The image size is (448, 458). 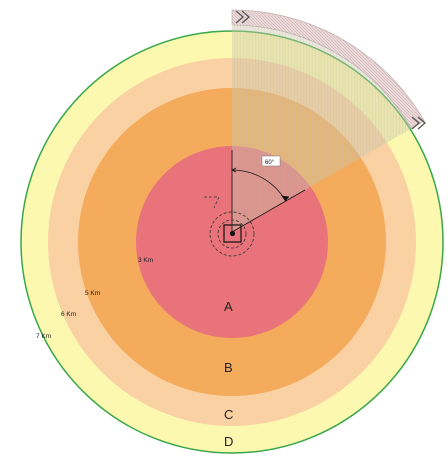 I want to click on range-label-6km: 6 Km, so click(x=68, y=314).